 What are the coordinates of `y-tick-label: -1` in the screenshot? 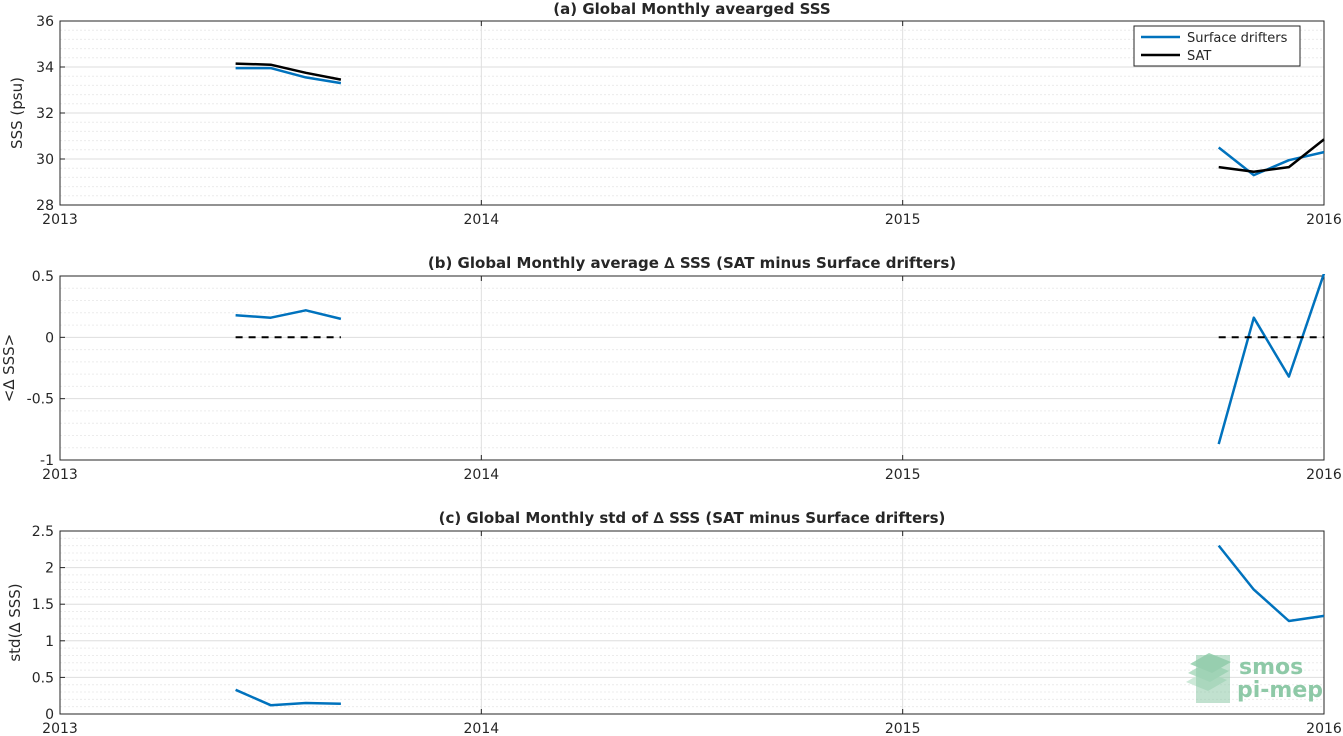 It's located at (47, 461).